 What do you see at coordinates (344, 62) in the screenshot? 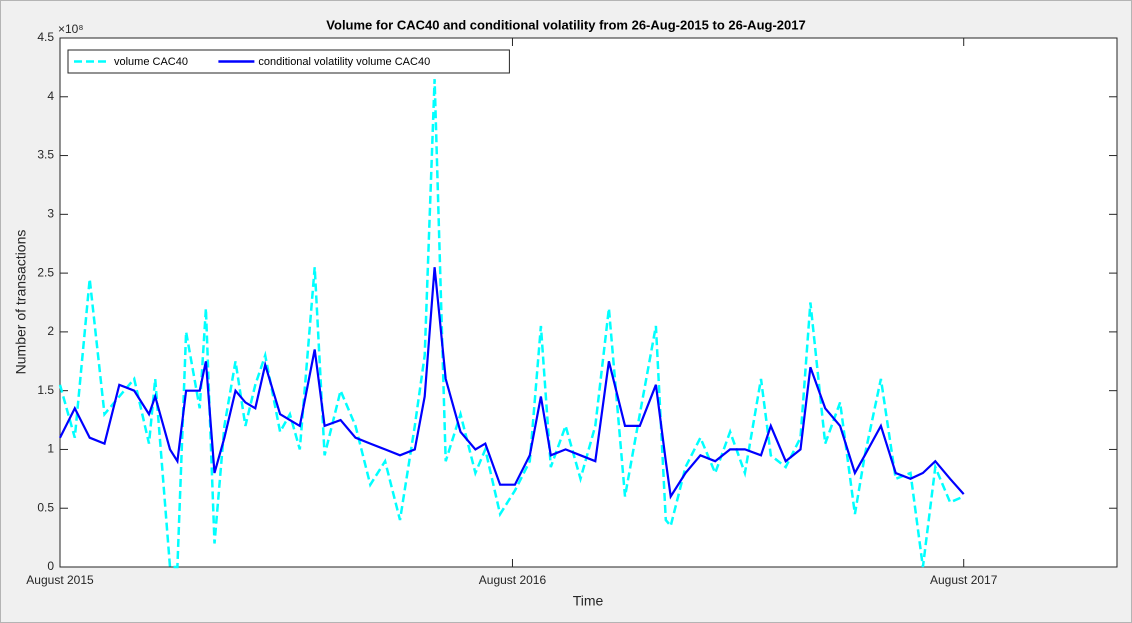
I see `legend-label: conditional volatility volume CAC40` at bounding box center [344, 62].